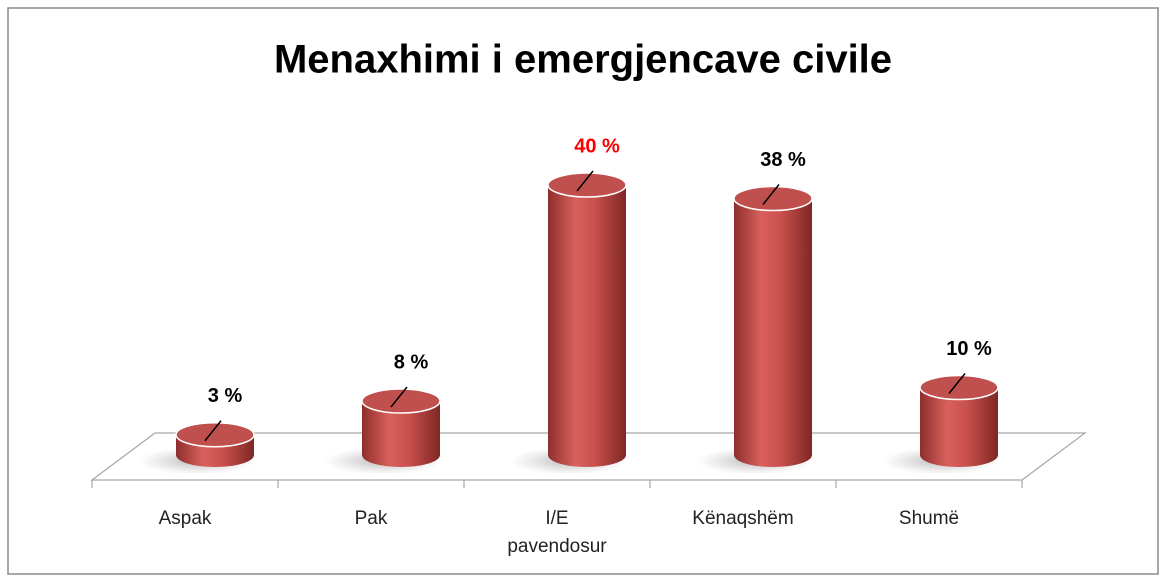  I want to click on x-tick-label: Kënaqshëm, so click(743, 518).